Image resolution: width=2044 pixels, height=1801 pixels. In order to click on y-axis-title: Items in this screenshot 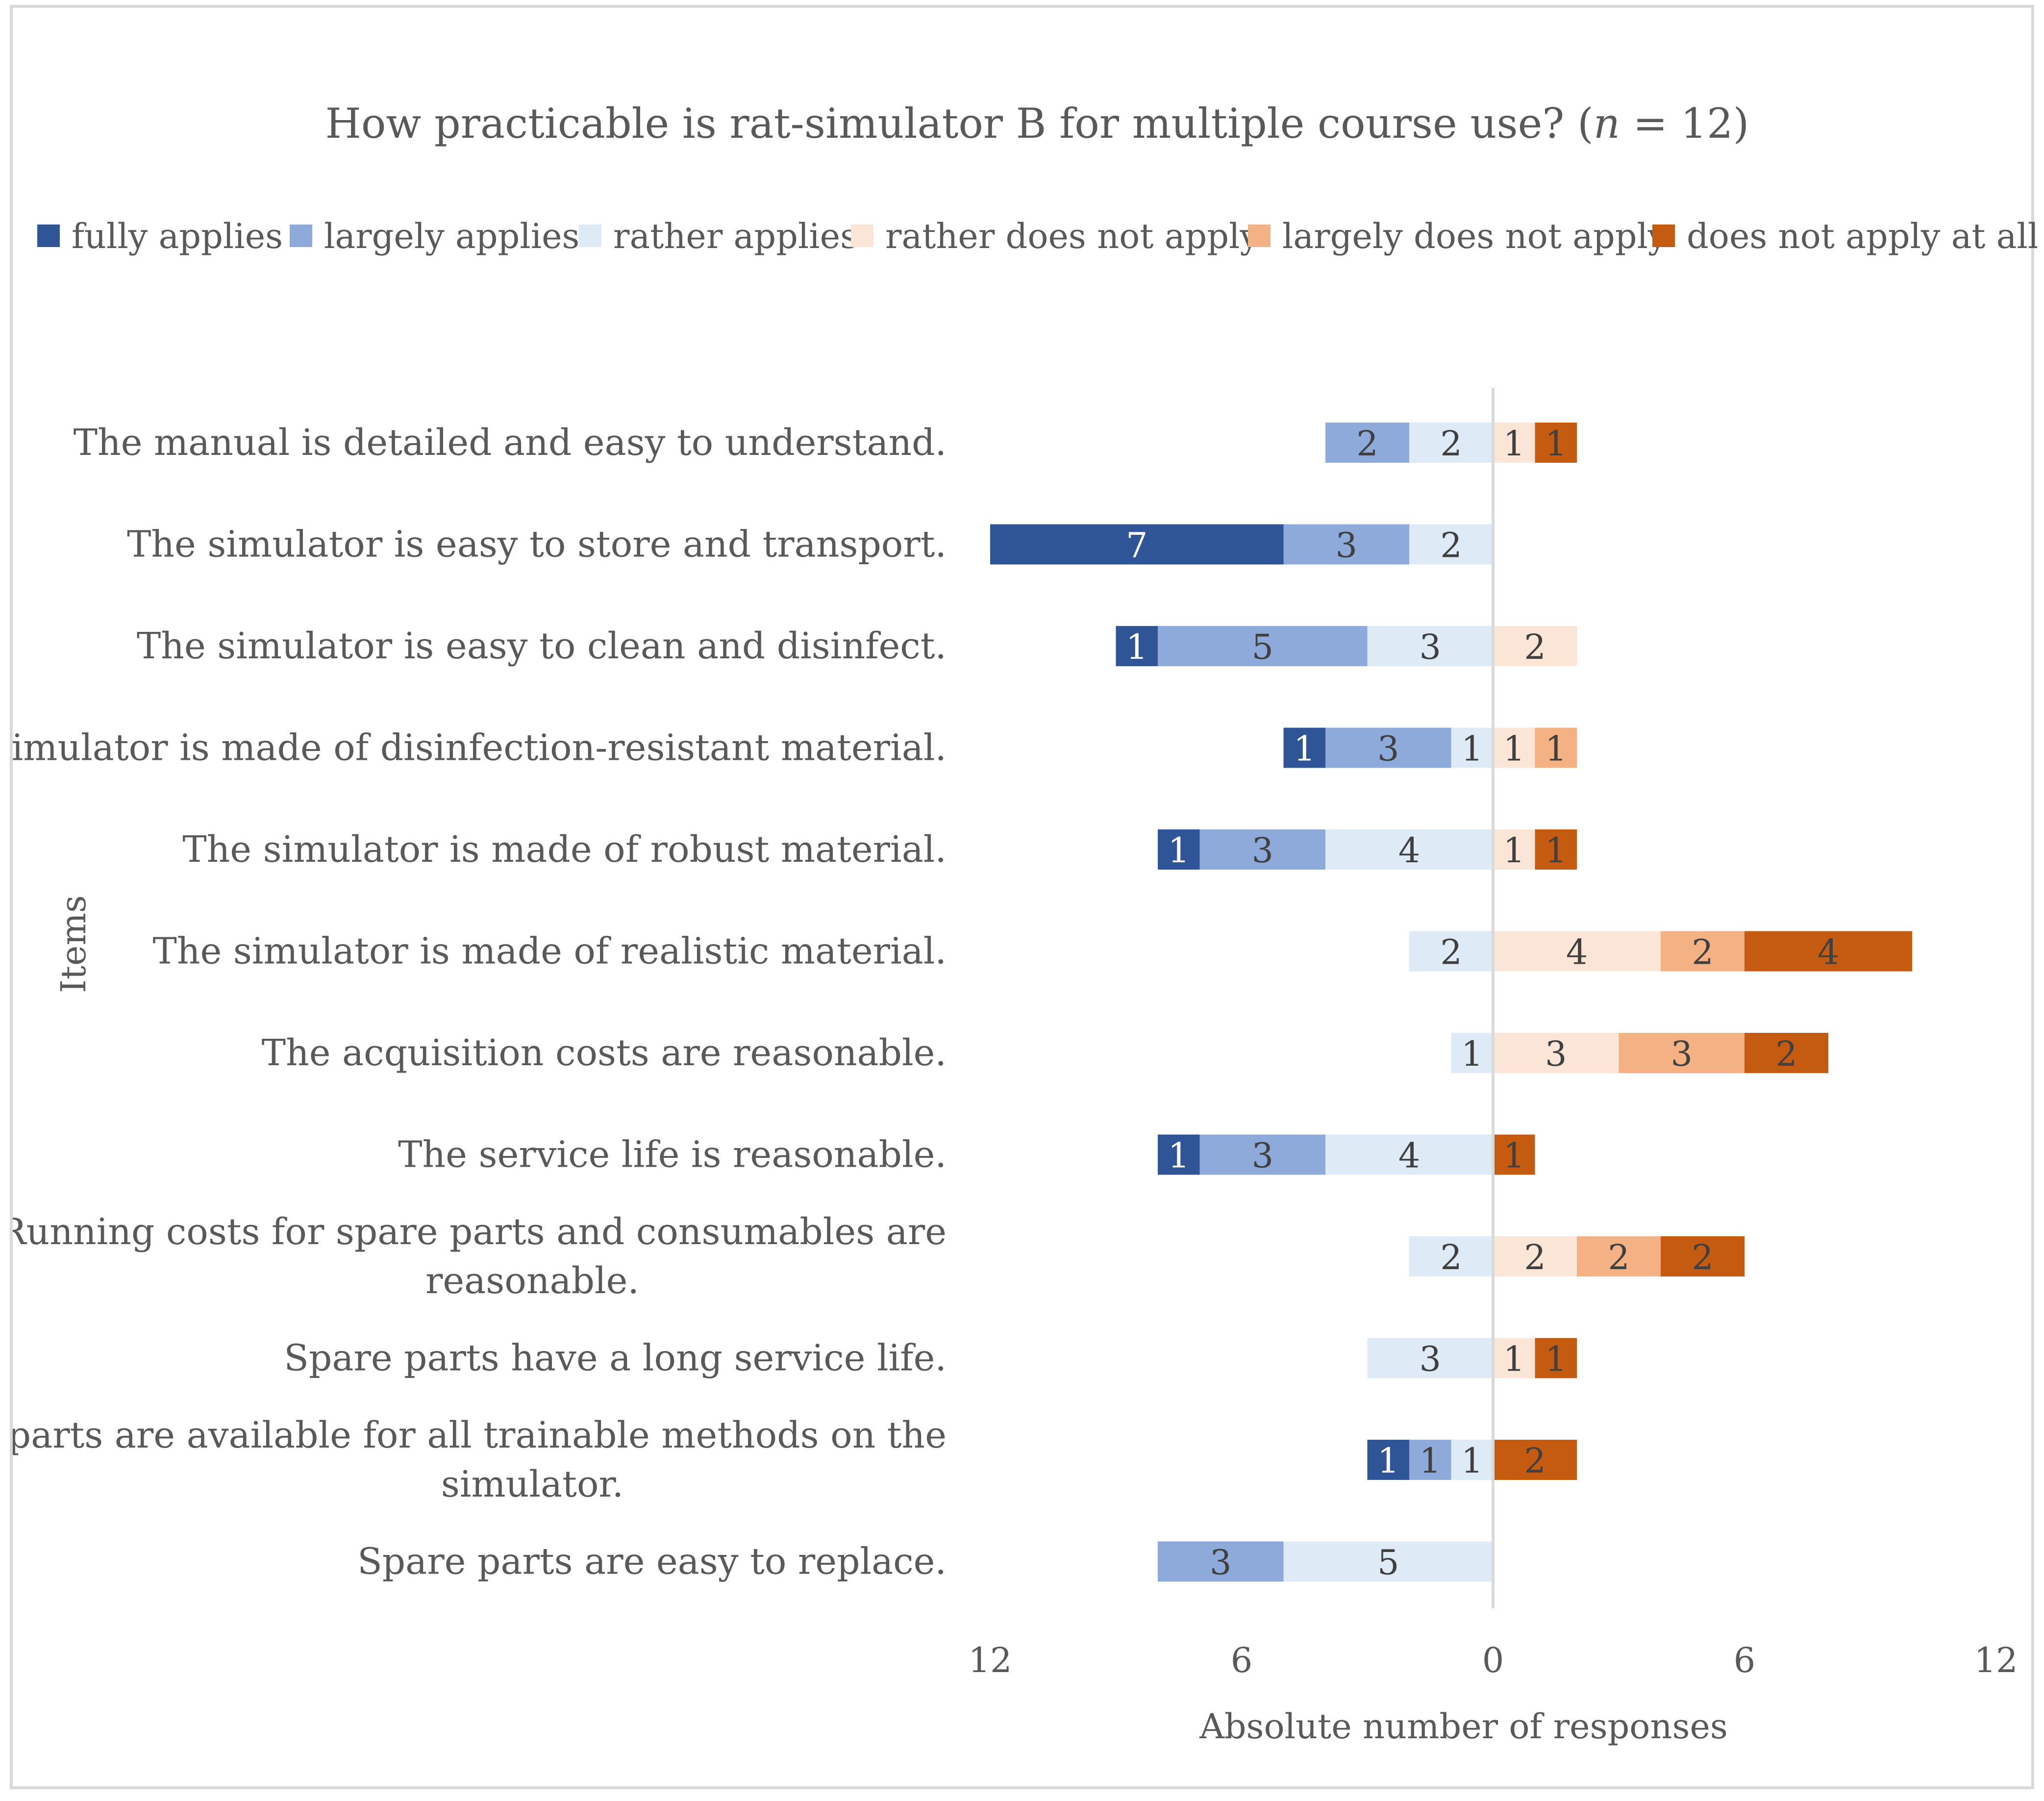, I will do `click(73, 944)`.